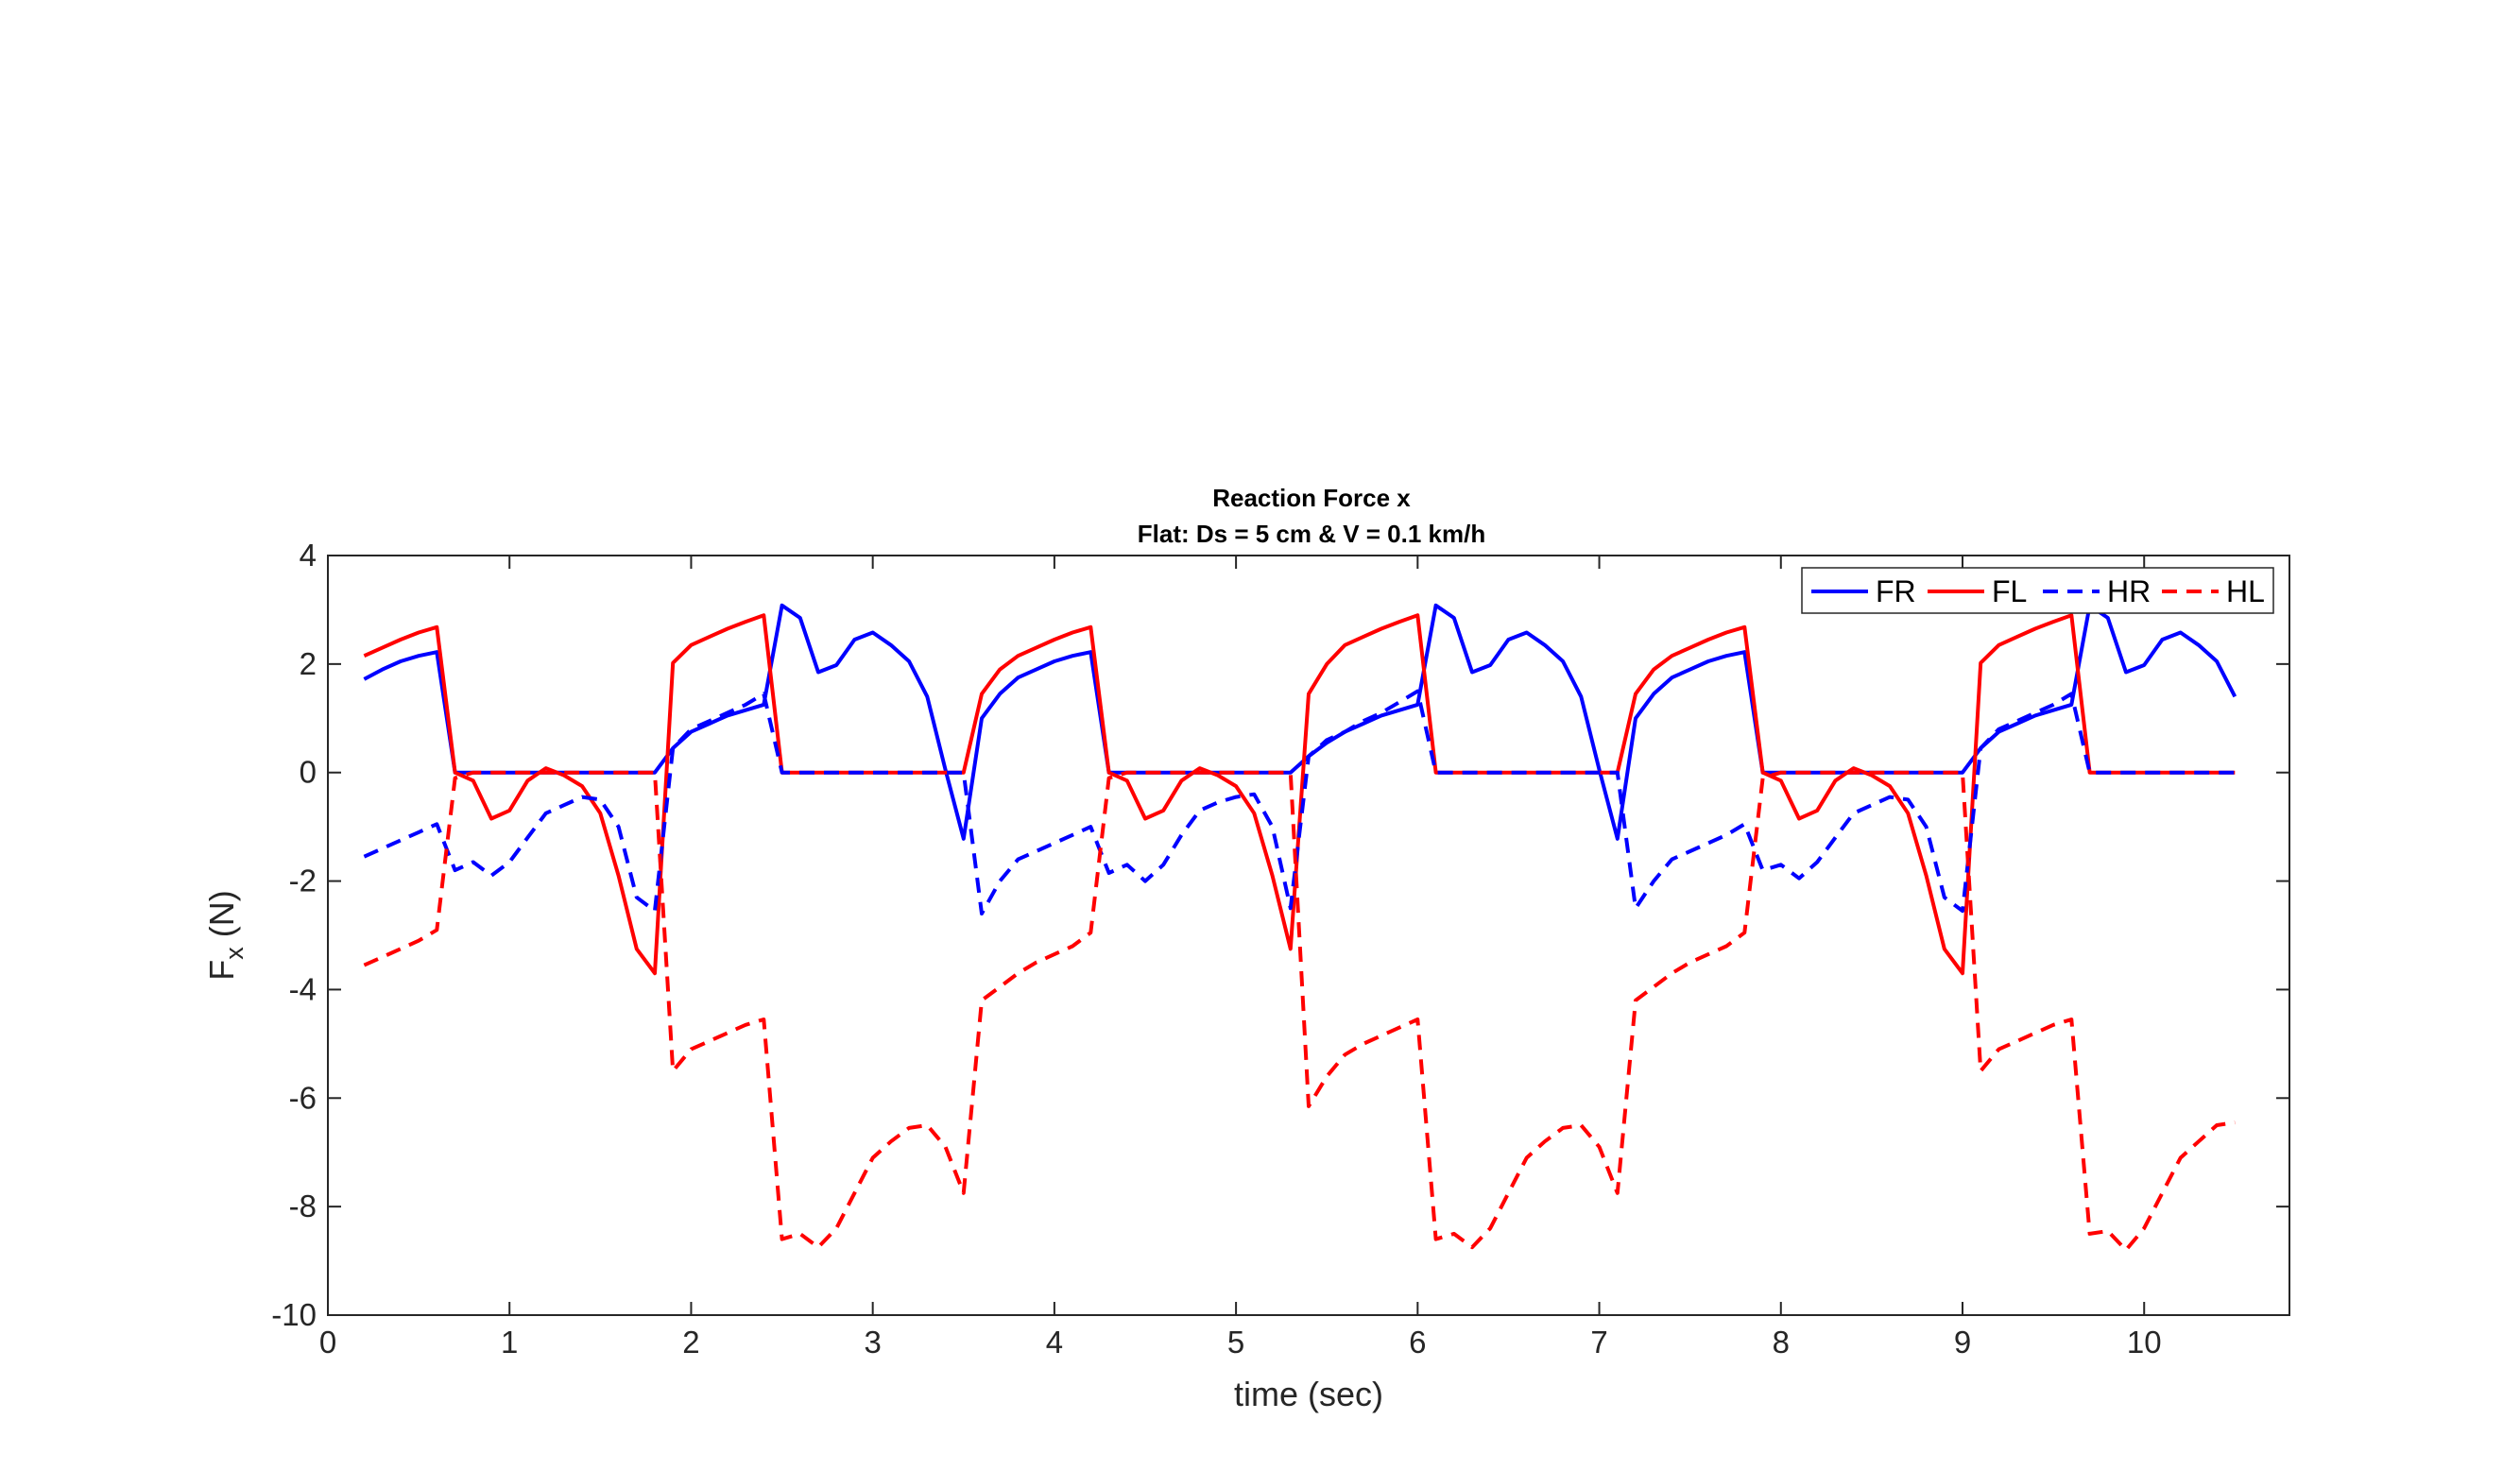  Describe the element at coordinates (327, 1342) in the screenshot. I see `x-tick-label: 0` at that location.